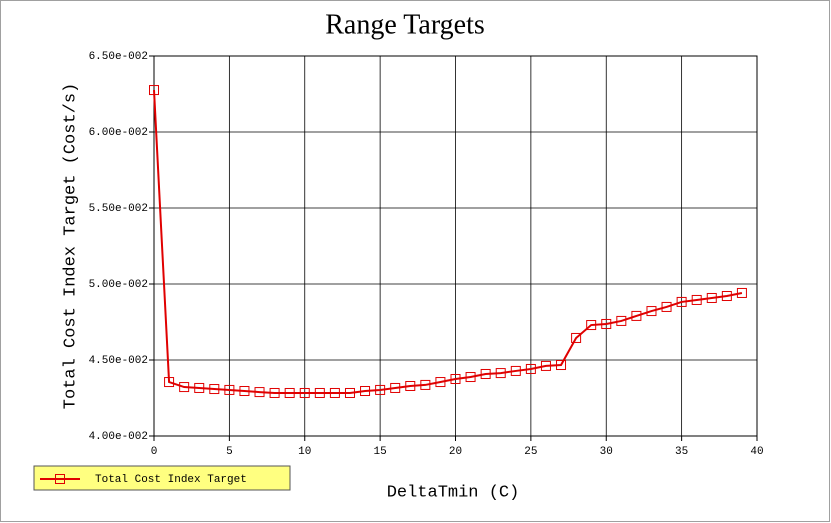 This screenshot has height=523, width=831. Describe the element at coordinates (171, 480) in the screenshot. I see `legend-label: Total Cost Index Target` at that location.